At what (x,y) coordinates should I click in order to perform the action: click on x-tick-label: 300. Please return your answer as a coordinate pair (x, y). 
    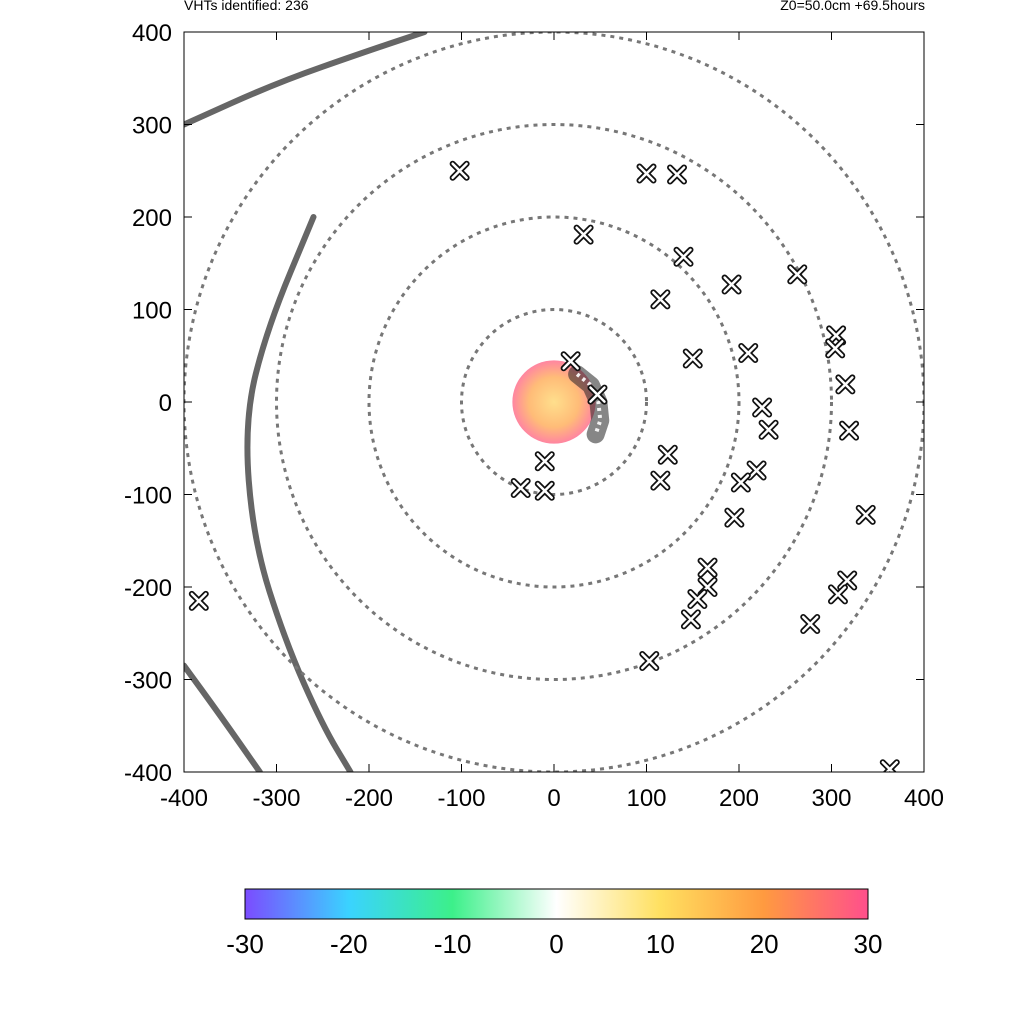
    Looking at the image, I should click on (831, 798).